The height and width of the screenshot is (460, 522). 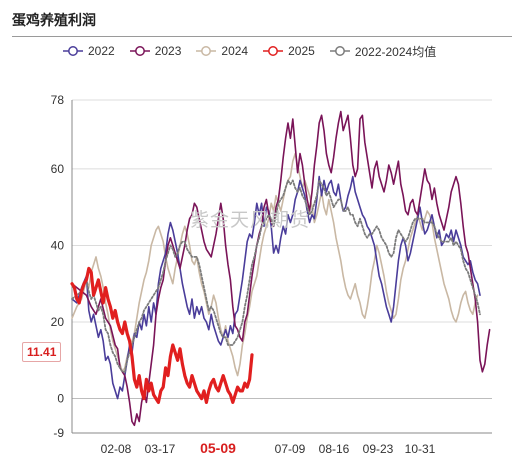 What do you see at coordinates (301, 51) in the screenshot?
I see `legend-label: 2025` at bounding box center [301, 51].